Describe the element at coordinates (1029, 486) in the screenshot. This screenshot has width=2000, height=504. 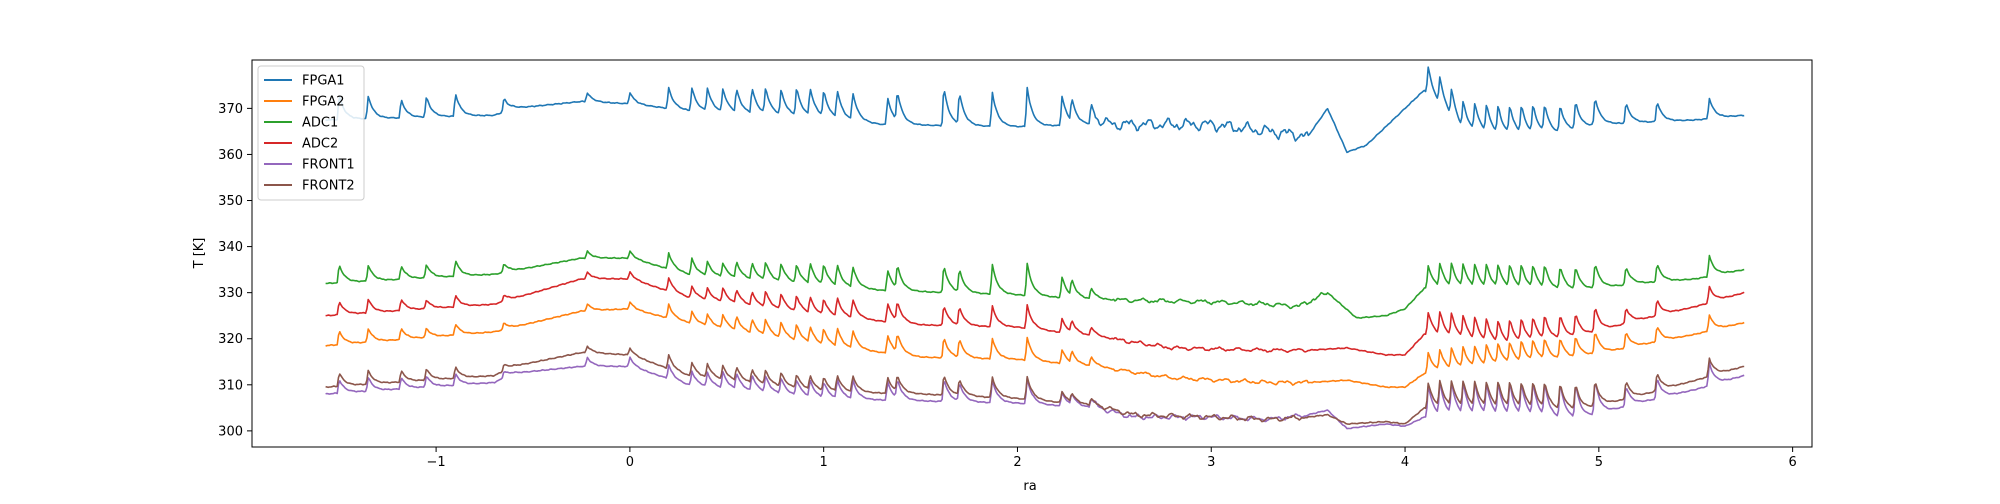
I see `x-axis-label: ra` at that location.